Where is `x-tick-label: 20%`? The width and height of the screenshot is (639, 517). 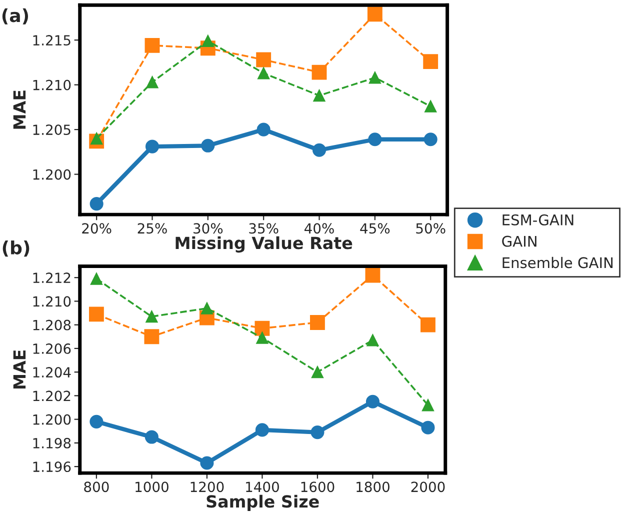 x-tick-label: 20% is located at coordinates (97, 228).